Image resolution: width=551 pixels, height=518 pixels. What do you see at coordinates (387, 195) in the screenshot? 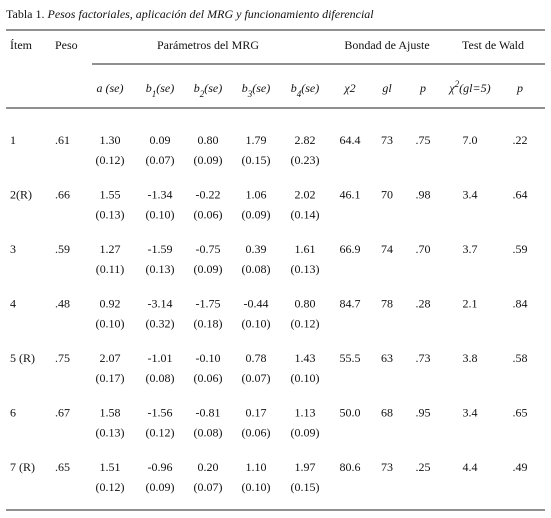
I see `fit-cell: 70` at bounding box center [387, 195].